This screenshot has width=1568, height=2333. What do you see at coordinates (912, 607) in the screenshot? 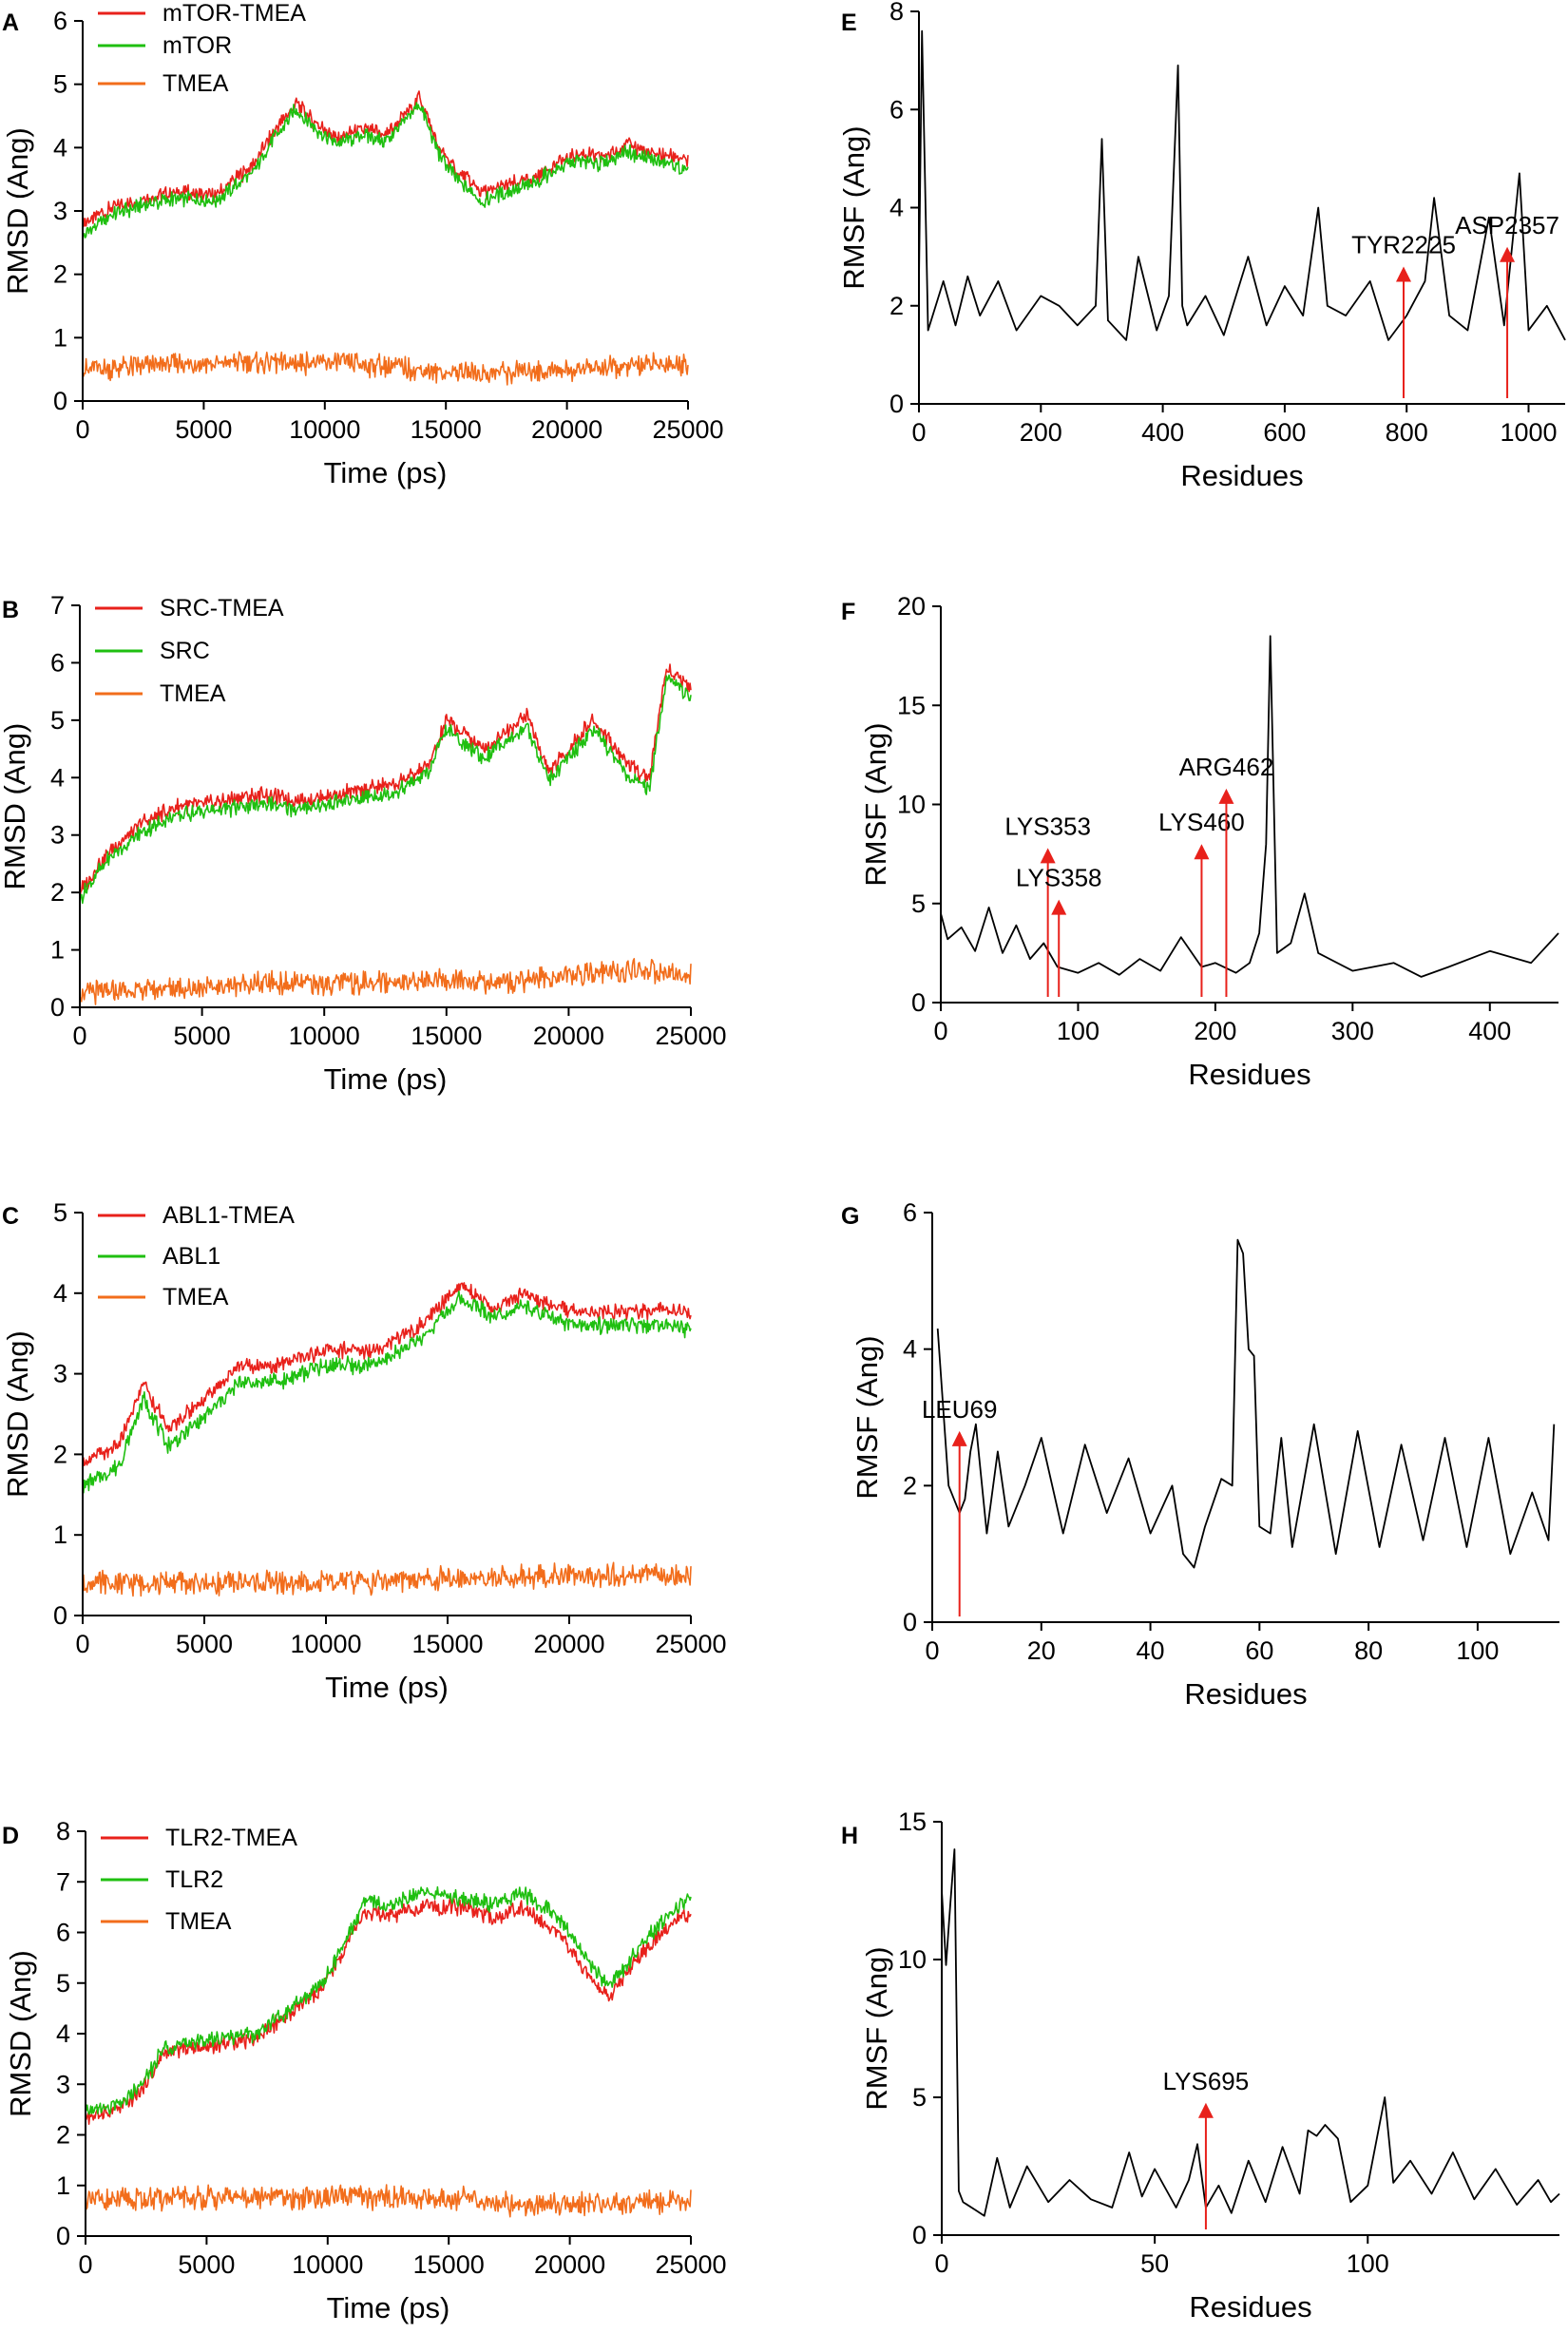
I see `y-tick-label: 20` at bounding box center [912, 607].